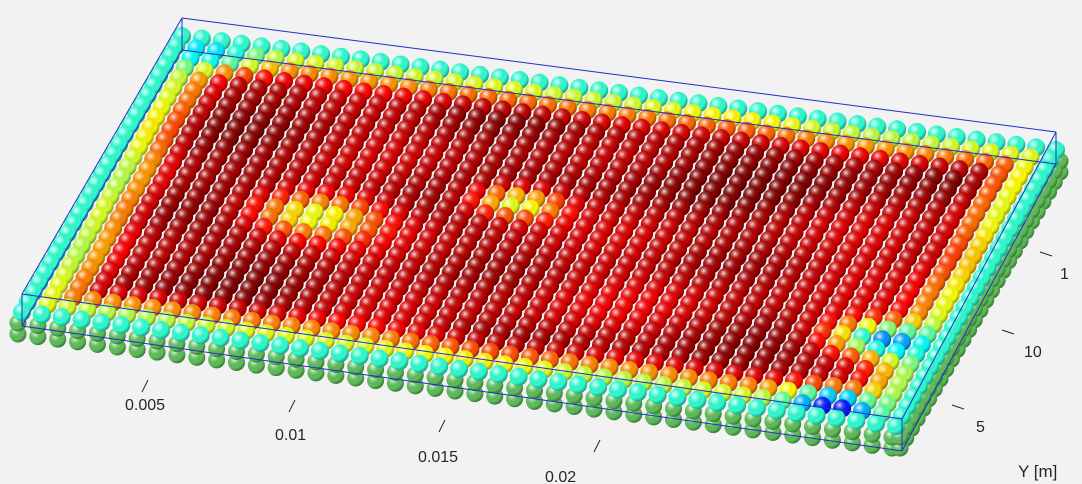  What do you see at coordinates (1064, 274) in the screenshot?
I see `y-tick-label: 1` at bounding box center [1064, 274].